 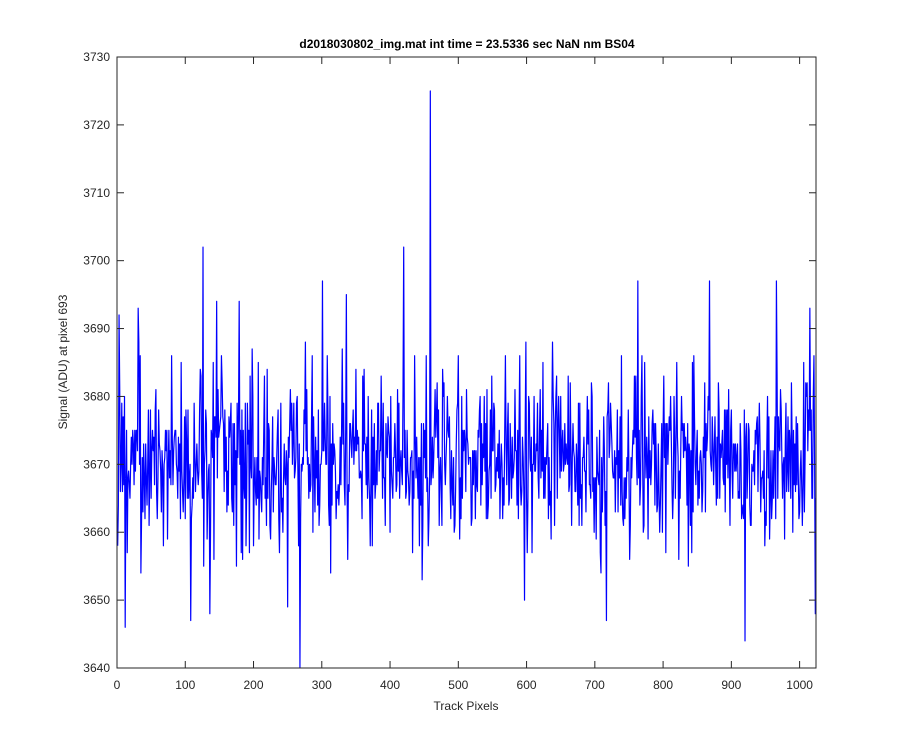 What do you see at coordinates (96, 57) in the screenshot?
I see `y-tick-label: 3730` at bounding box center [96, 57].